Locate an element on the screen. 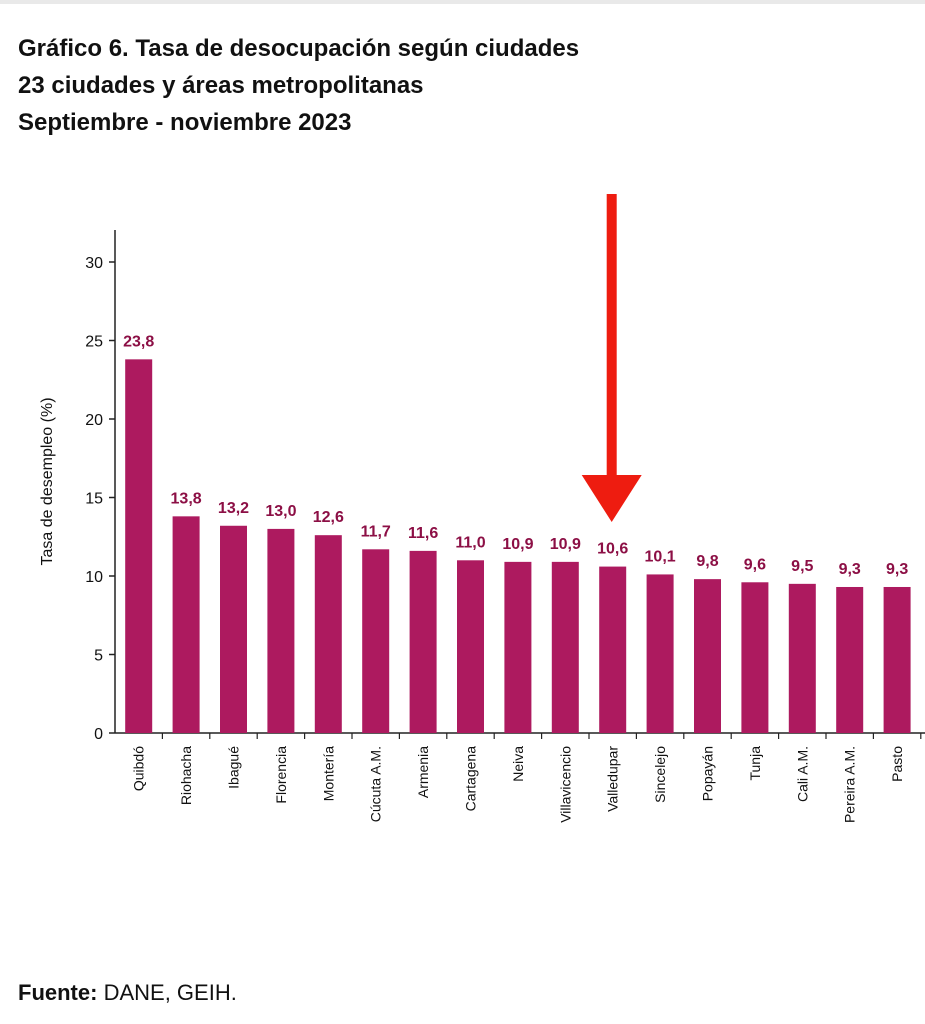  top-border is located at coordinates (462, 2).